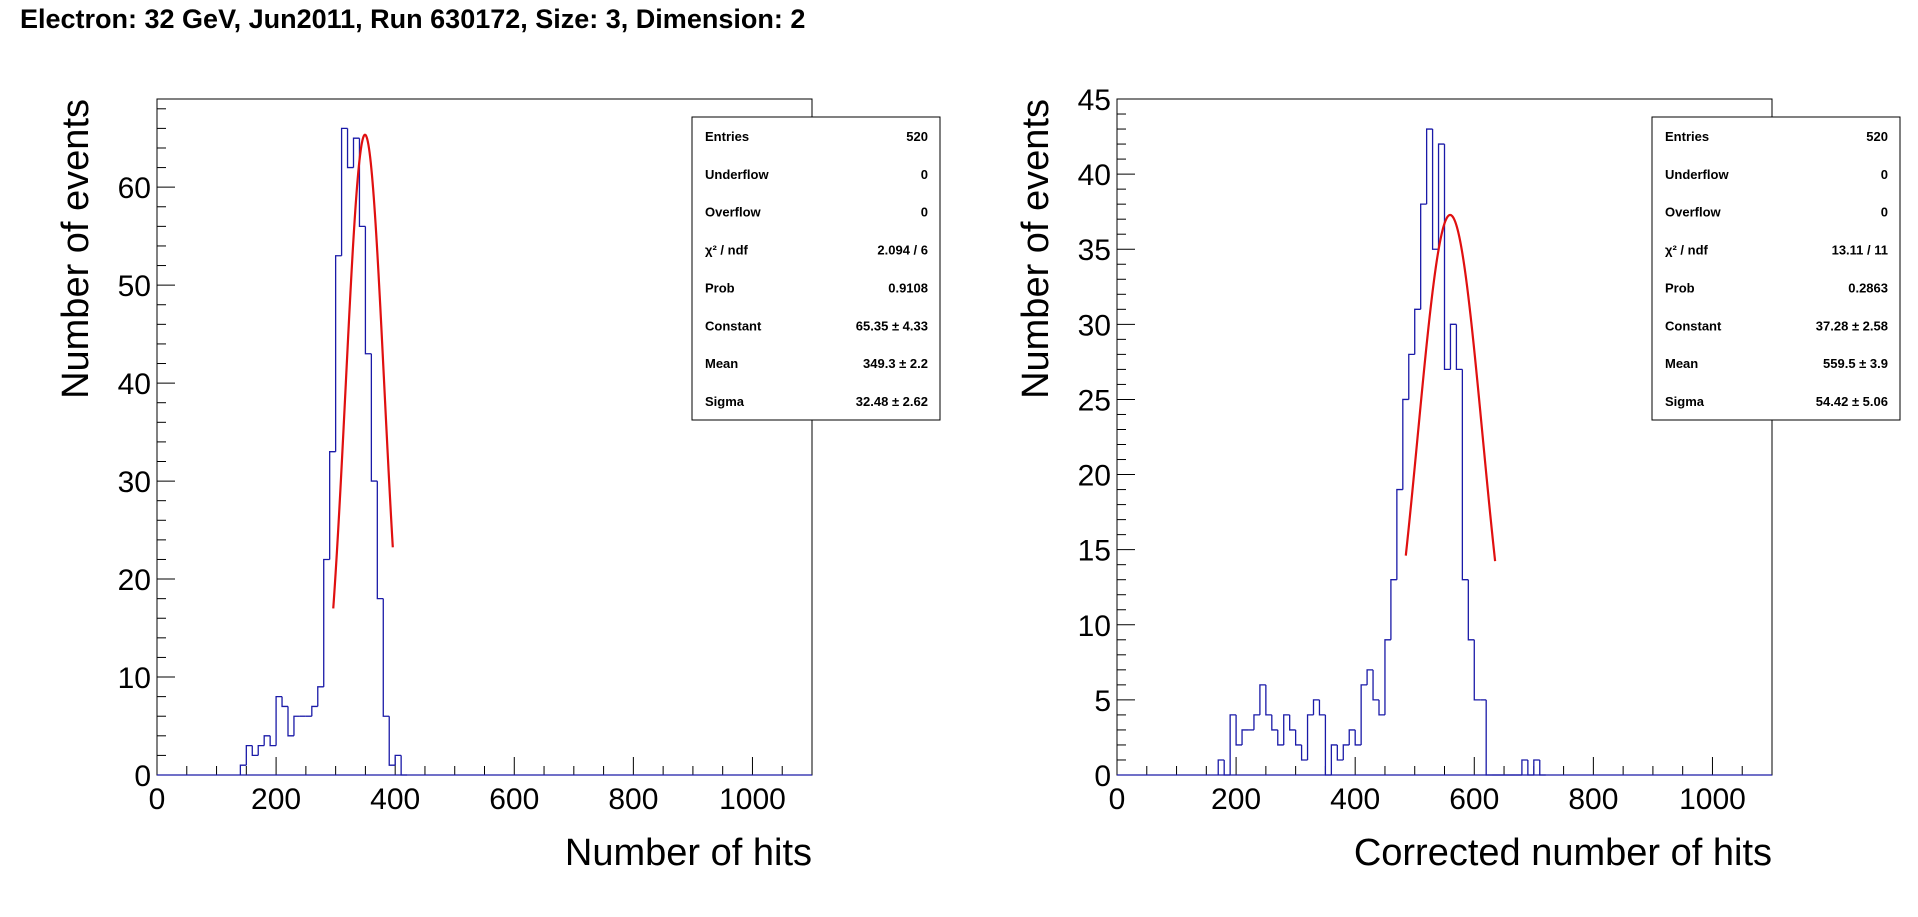 Image resolution: width=1918 pixels, height=917 pixels. Describe the element at coordinates (1868, 287) in the screenshot. I see `stats-value: 0.2863` at that location.